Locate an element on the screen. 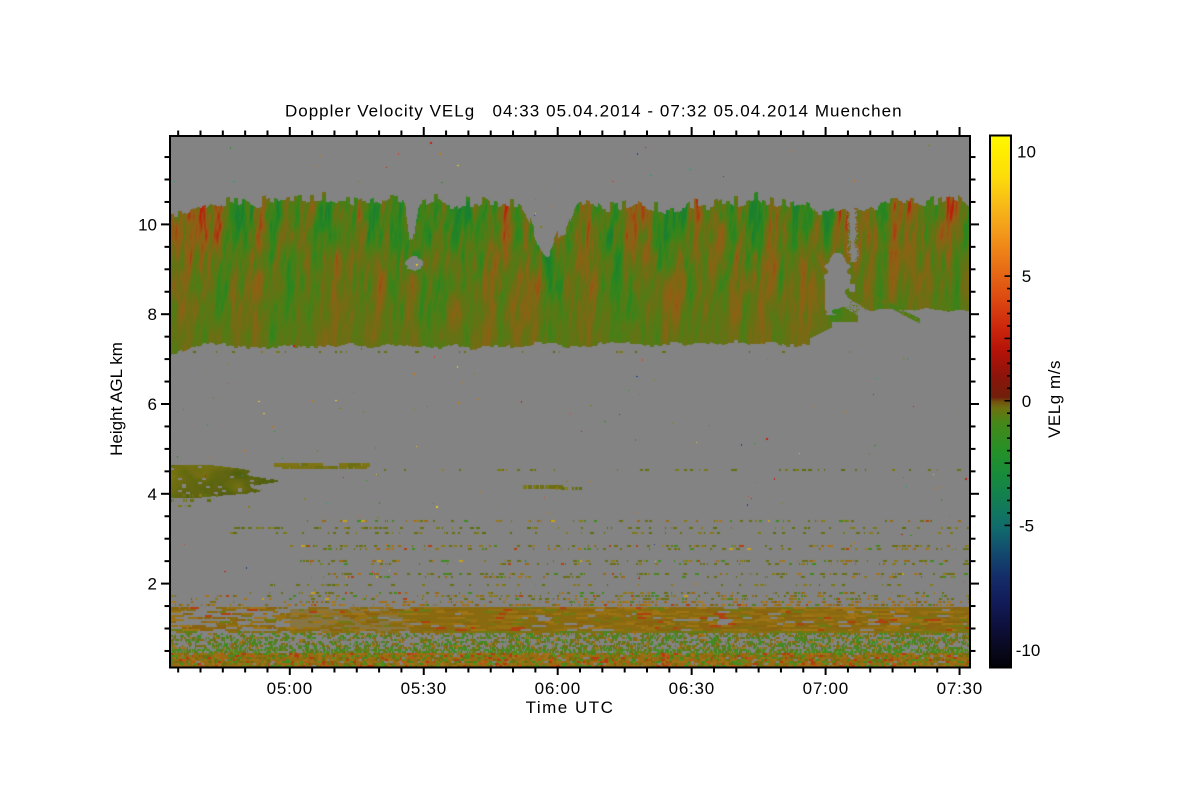 This screenshot has width=1200, height=800. svg-text: 4 is located at coordinates (152, 494).